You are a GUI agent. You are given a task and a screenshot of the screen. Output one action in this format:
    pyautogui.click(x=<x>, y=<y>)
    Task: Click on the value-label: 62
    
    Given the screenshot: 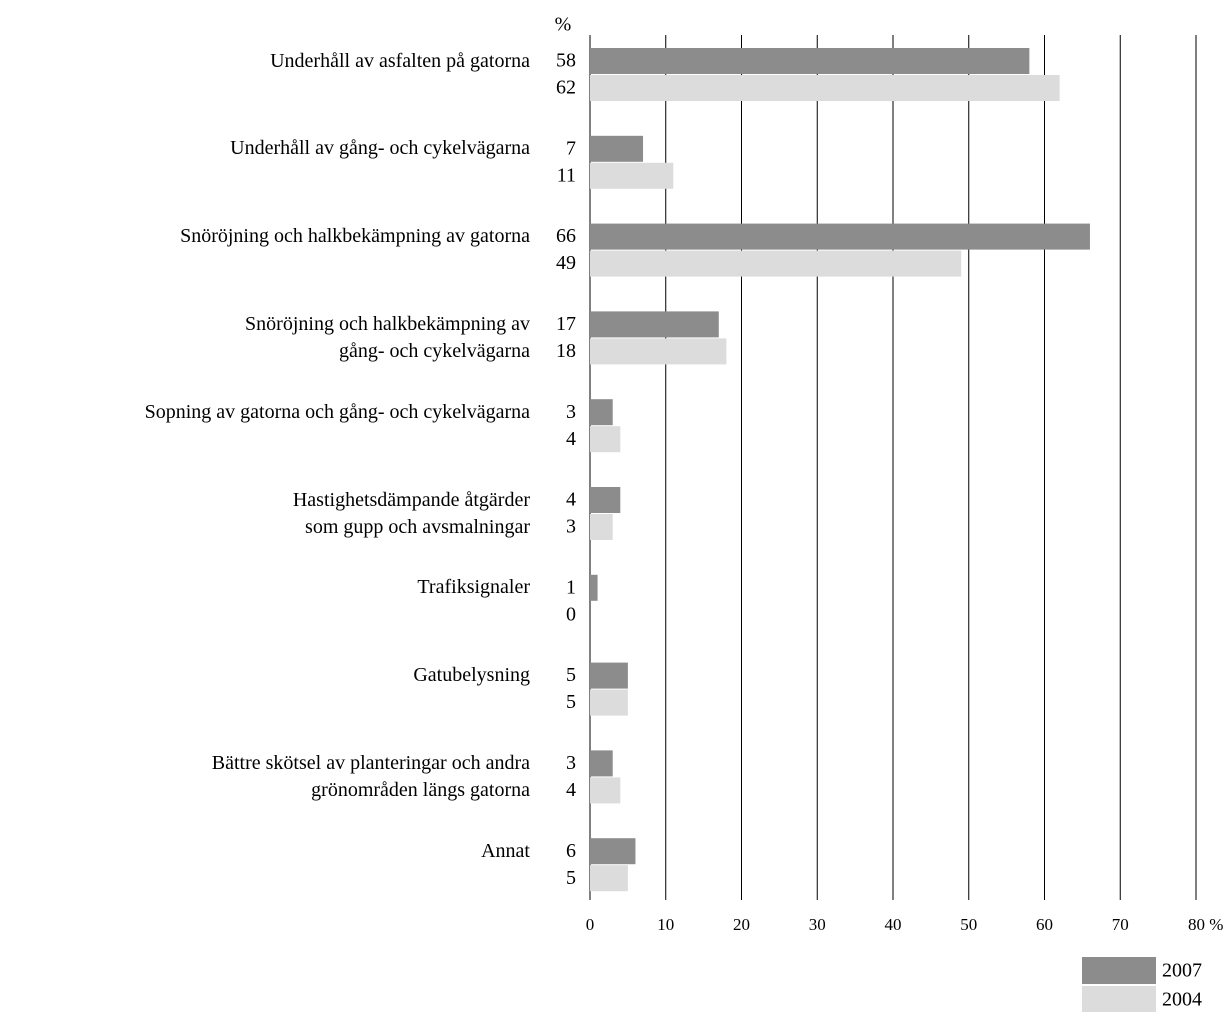 What is the action you would take?
    pyautogui.click(x=566, y=88)
    